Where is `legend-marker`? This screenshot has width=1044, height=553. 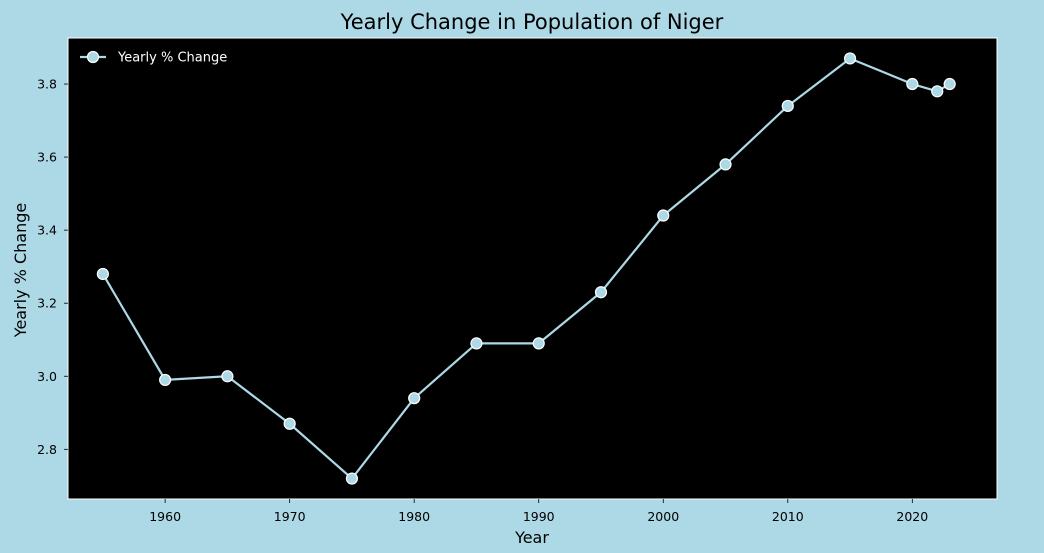 legend-marker is located at coordinates (93, 57).